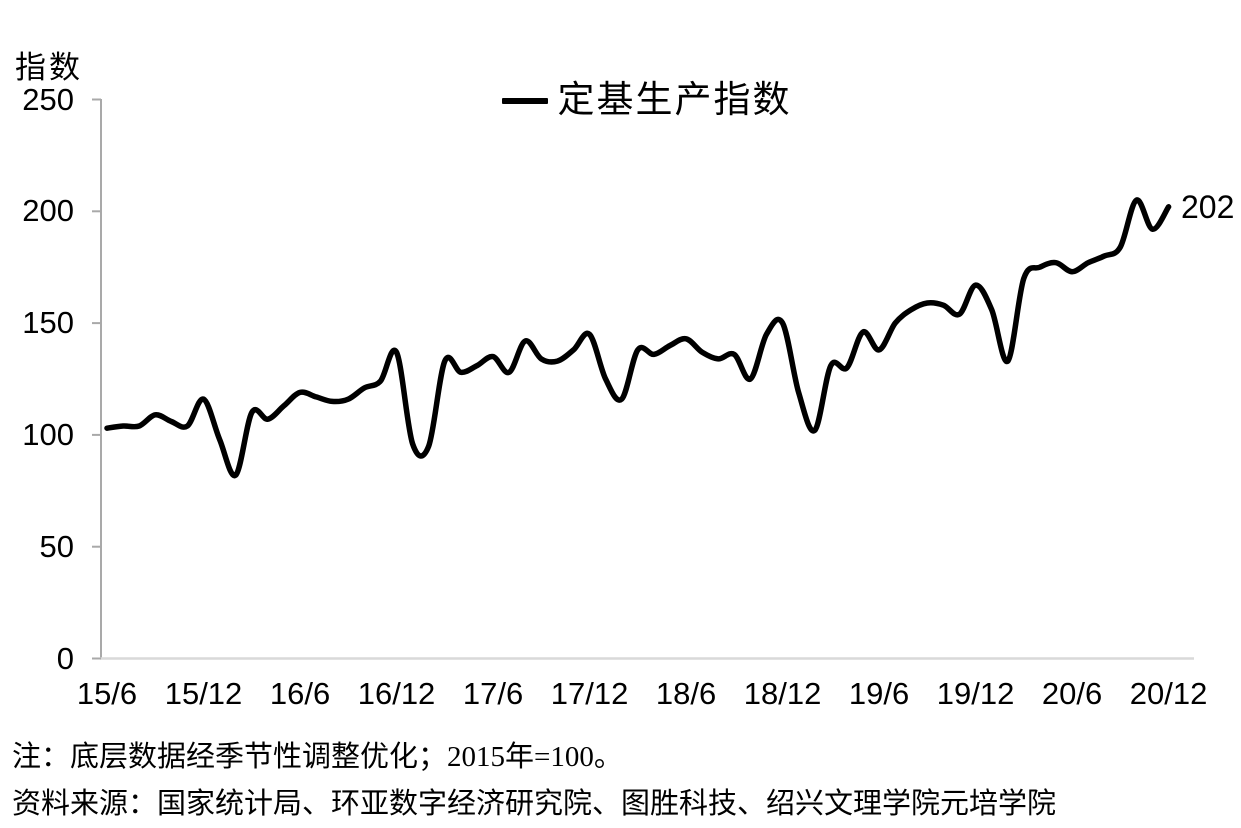 Image resolution: width=1241 pixels, height=828 pixels. I want to click on x-tick-label: 18/6, so click(686, 693).